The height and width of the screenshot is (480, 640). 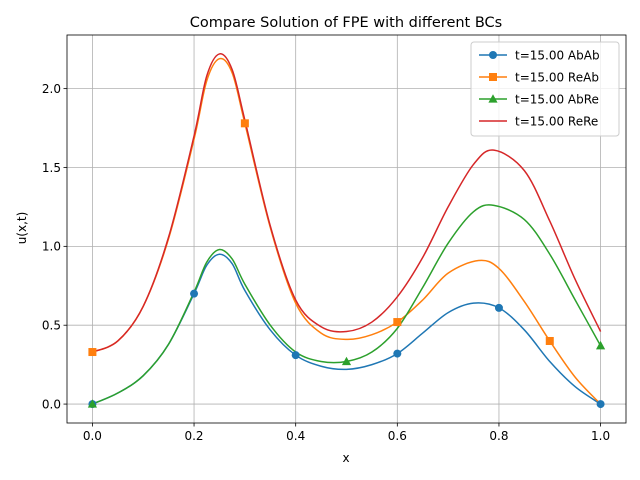 I want to click on y-axis-label: u(x,t), so click(x=22, y=228).